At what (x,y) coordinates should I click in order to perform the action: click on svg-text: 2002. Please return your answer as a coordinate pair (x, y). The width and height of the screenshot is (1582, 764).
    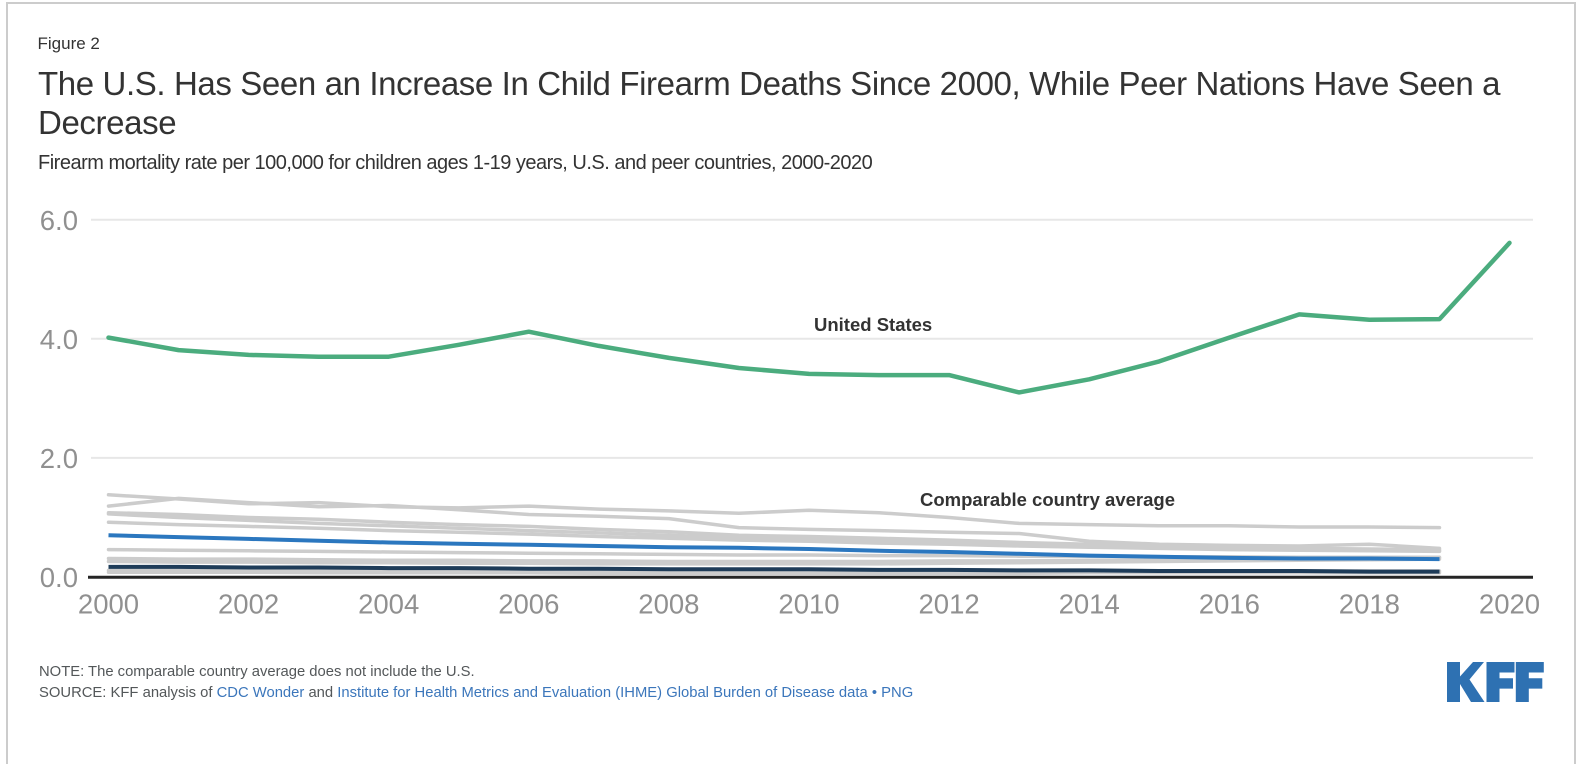
    Looking at the image, I should click on (248, 604).